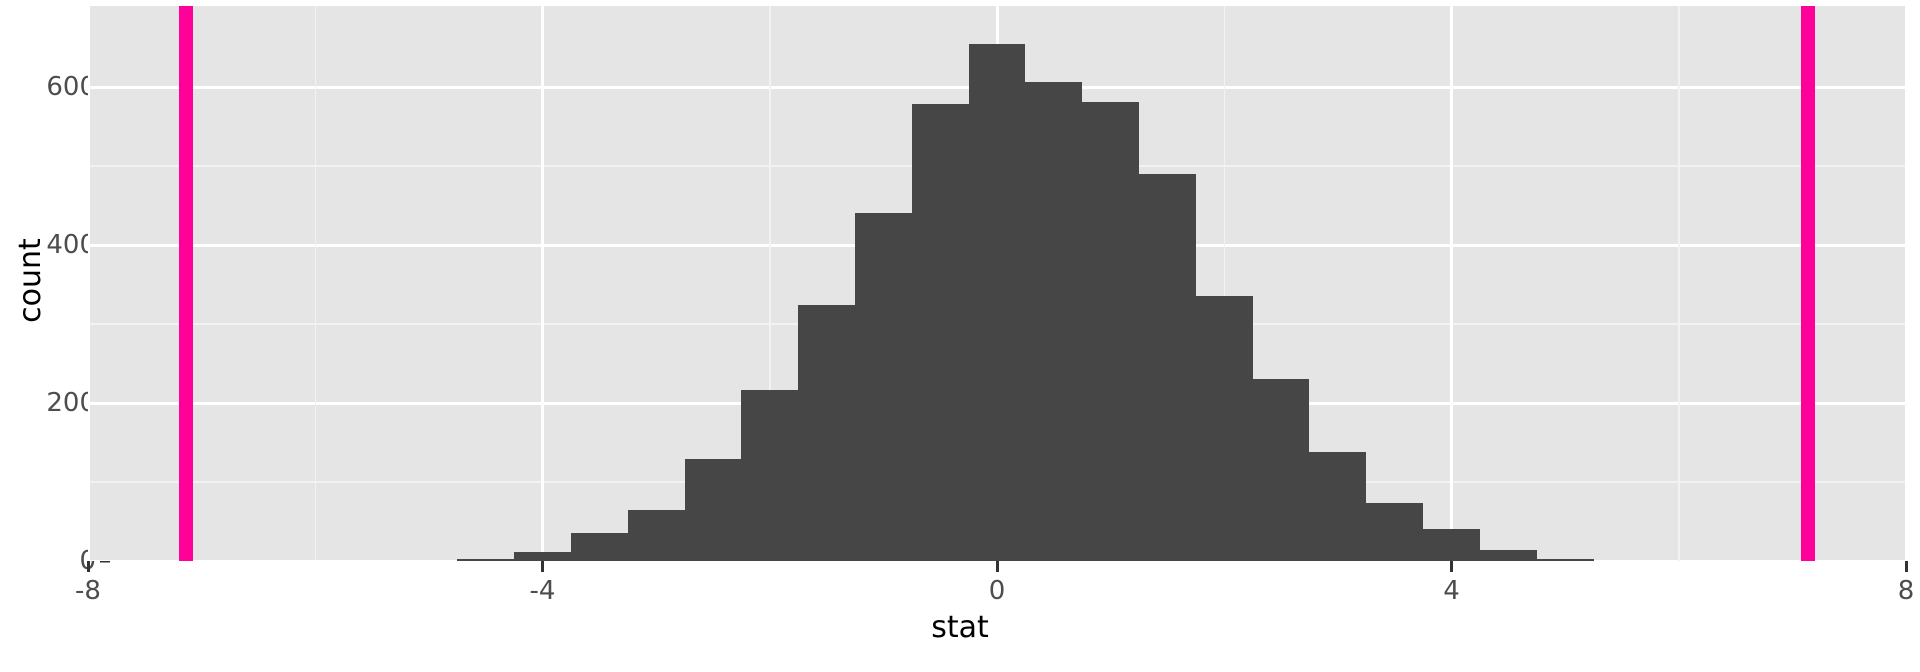  I want to click on y-tick-label: 600, so click(71, 87).